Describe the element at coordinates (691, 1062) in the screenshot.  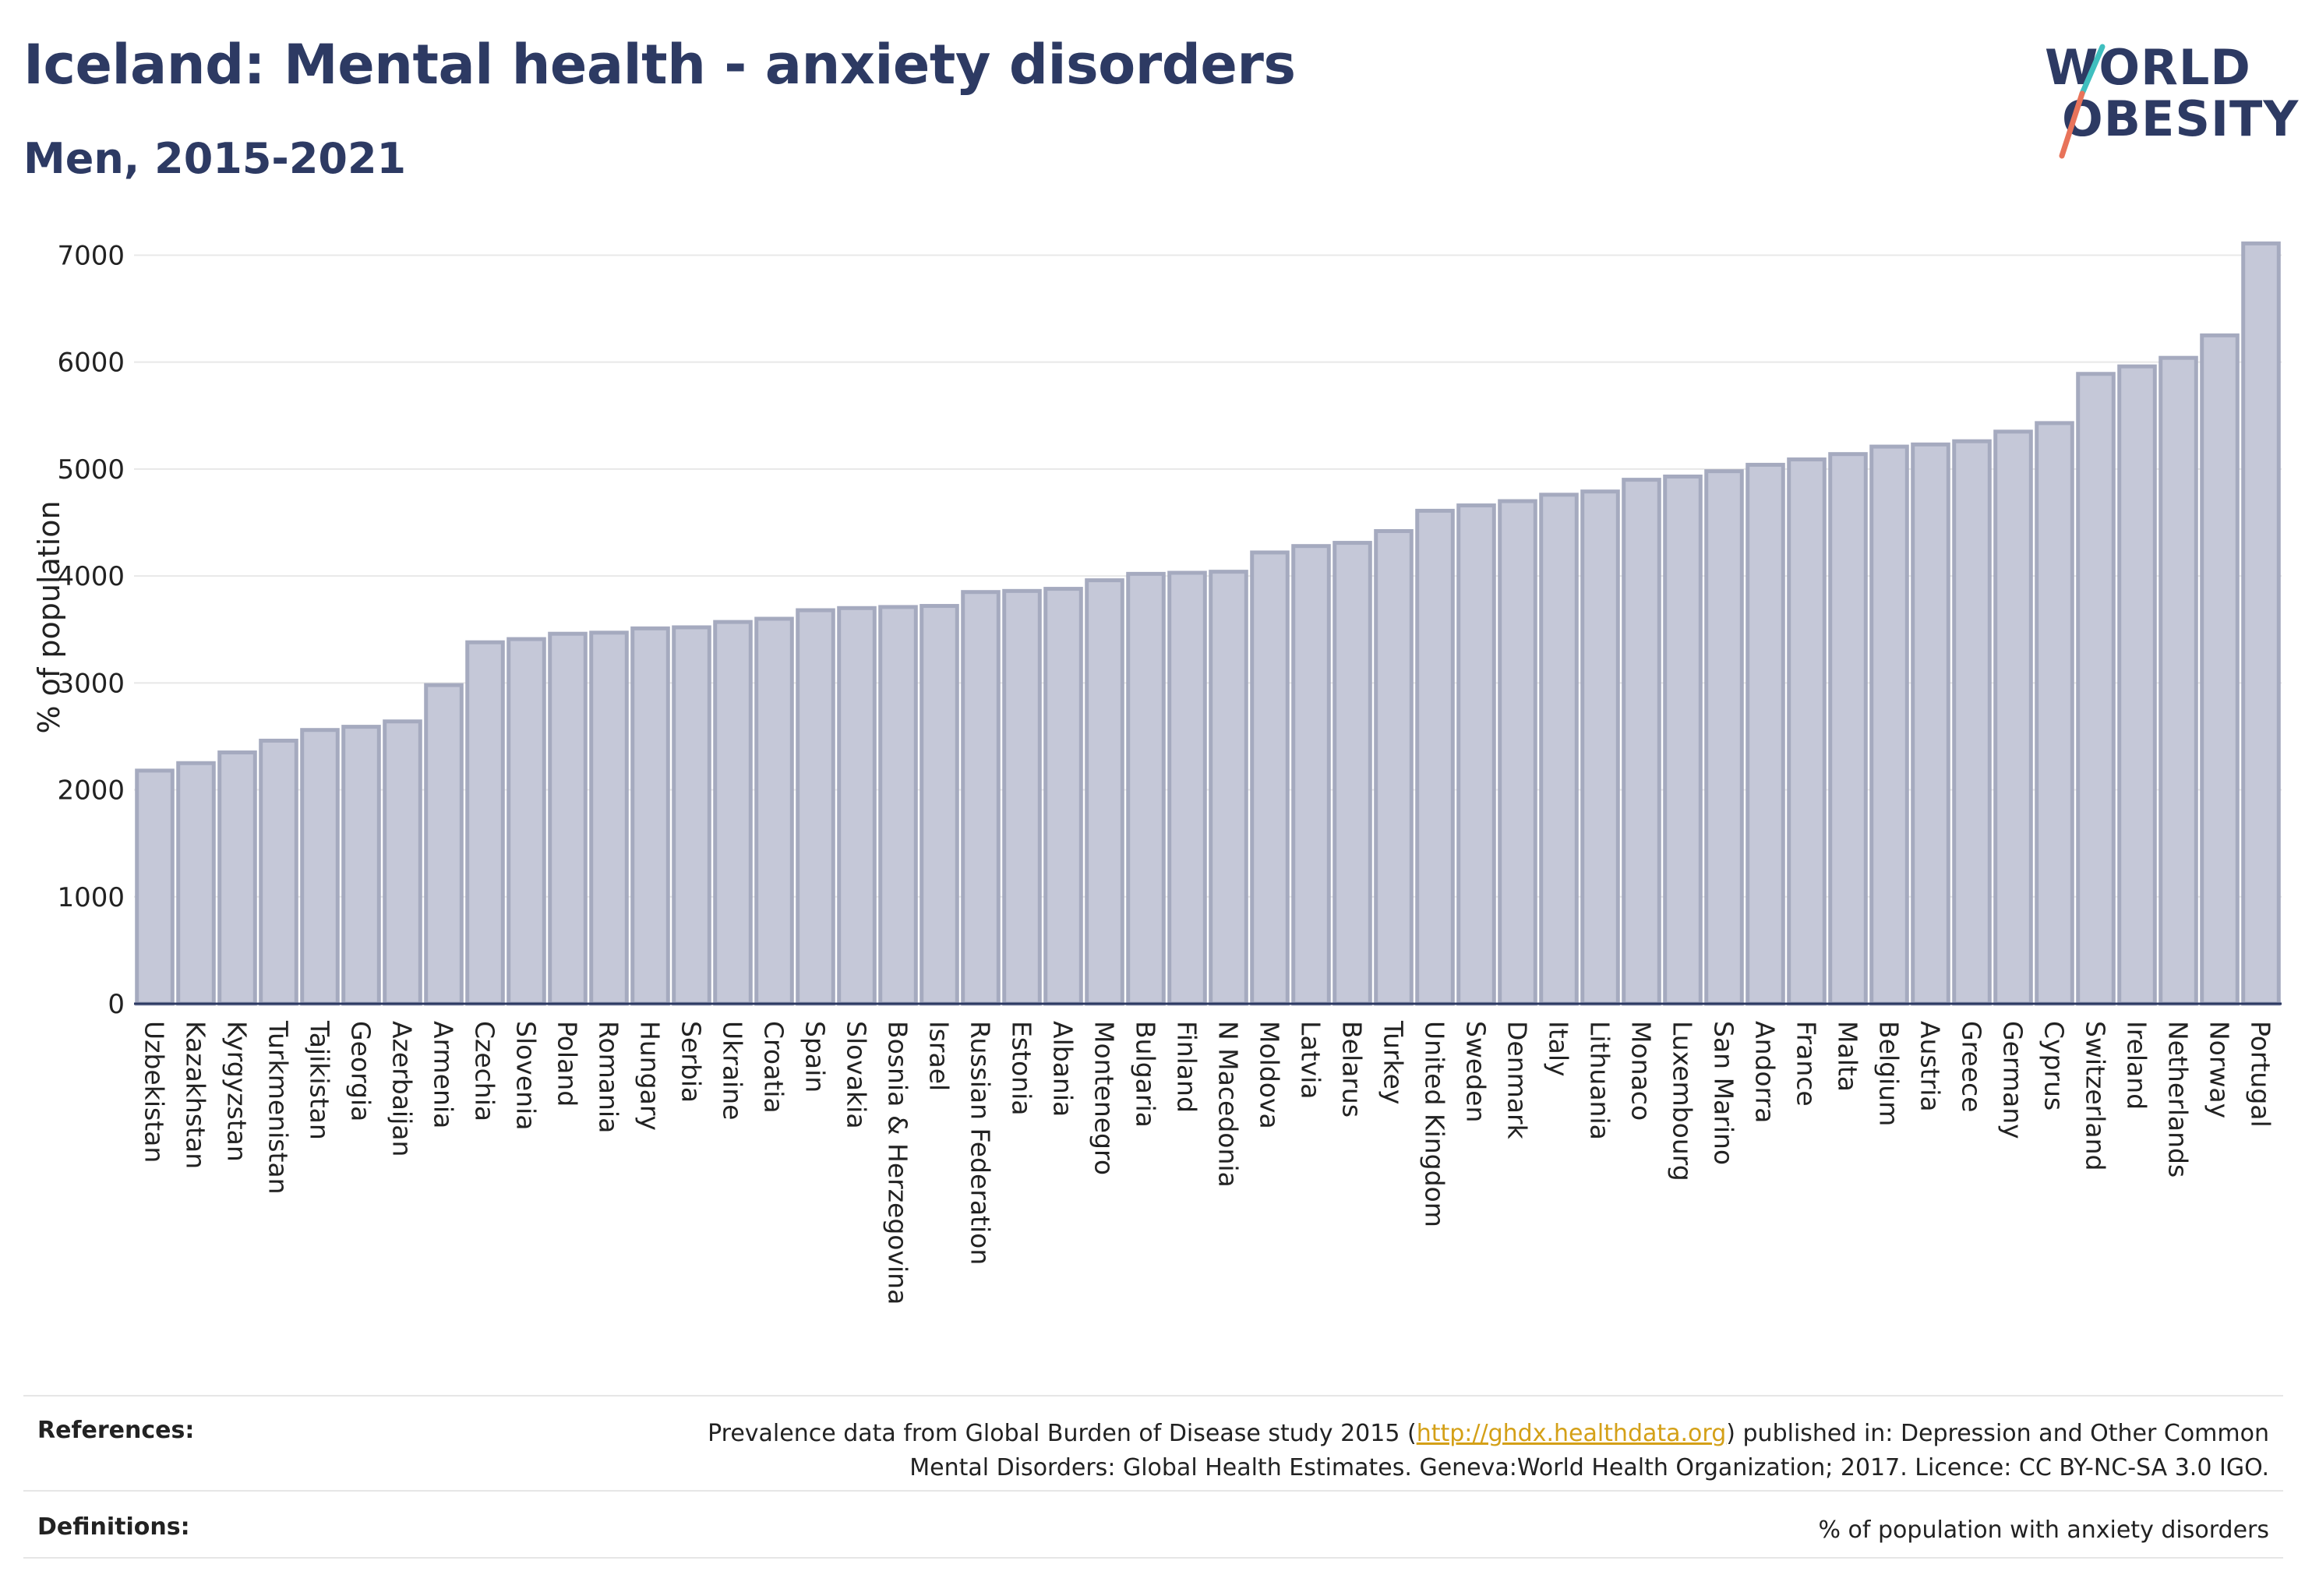
I see `x-tick-label: Serbia` at that location.